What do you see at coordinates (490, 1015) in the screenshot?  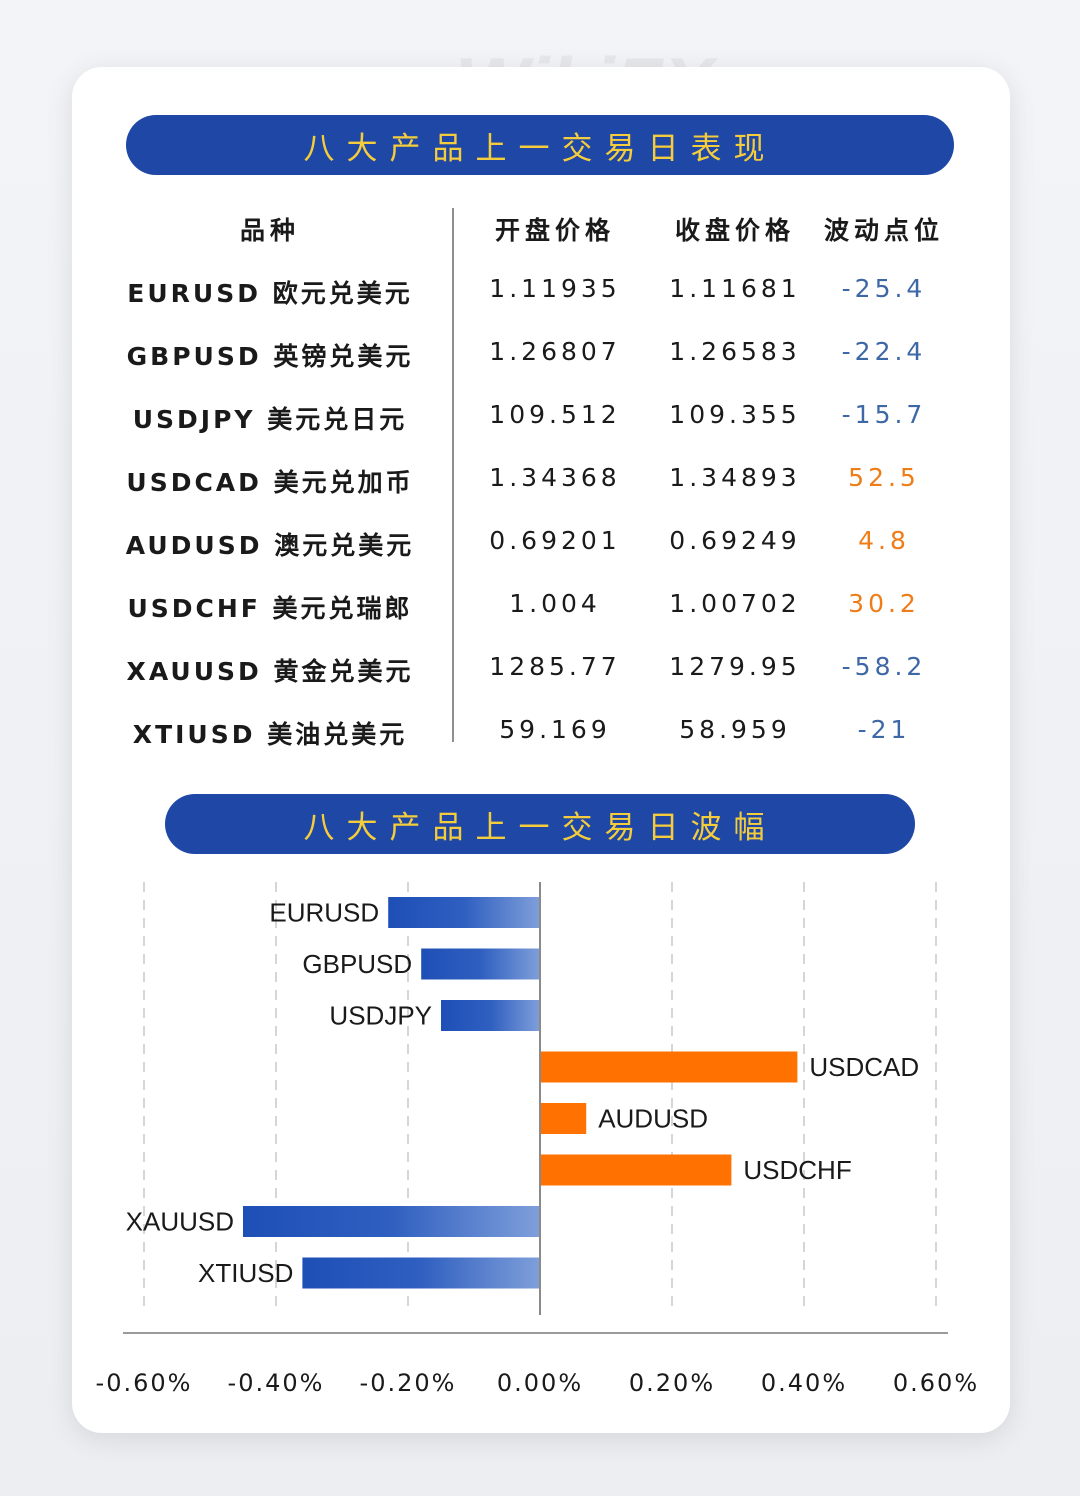 I see `bar-usdjpy` at bounding box center [490, 1015].